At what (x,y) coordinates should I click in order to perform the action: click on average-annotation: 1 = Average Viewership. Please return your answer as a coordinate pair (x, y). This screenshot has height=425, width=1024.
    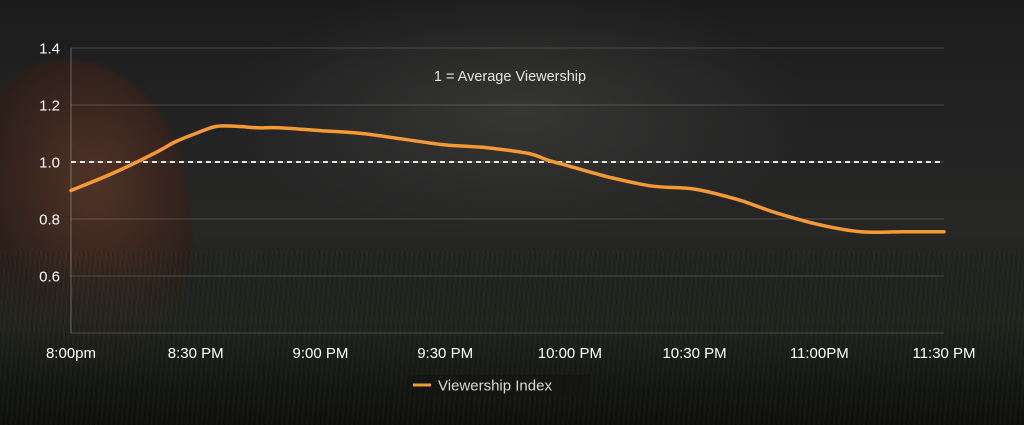
    Looking at the image, I should click on (510, 77).